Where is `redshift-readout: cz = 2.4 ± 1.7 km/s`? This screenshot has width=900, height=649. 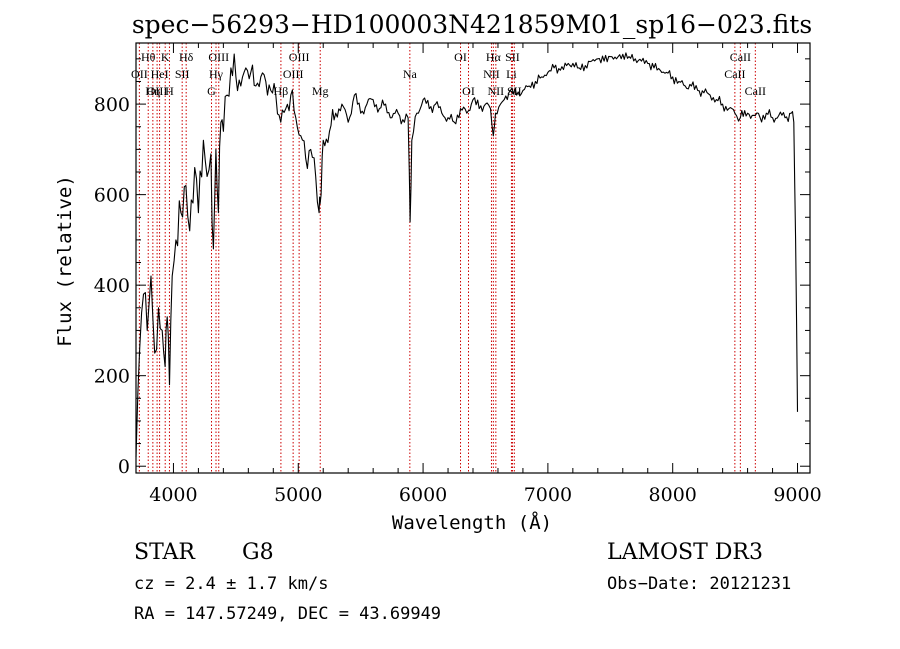
redshift-readout: cz = 2.4 ± 1.7 km/s is located at coordinates (231, 584).